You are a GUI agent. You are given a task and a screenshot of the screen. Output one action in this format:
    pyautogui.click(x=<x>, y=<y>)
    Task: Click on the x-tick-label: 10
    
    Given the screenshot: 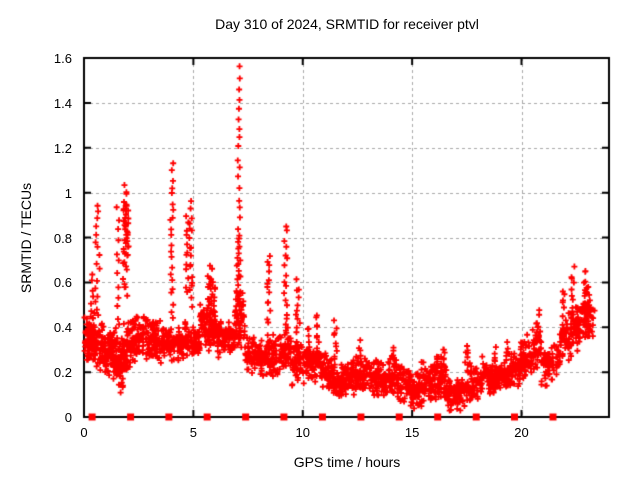 What is the action you would take?
    pyautogui.click(x=302, y=432)
    